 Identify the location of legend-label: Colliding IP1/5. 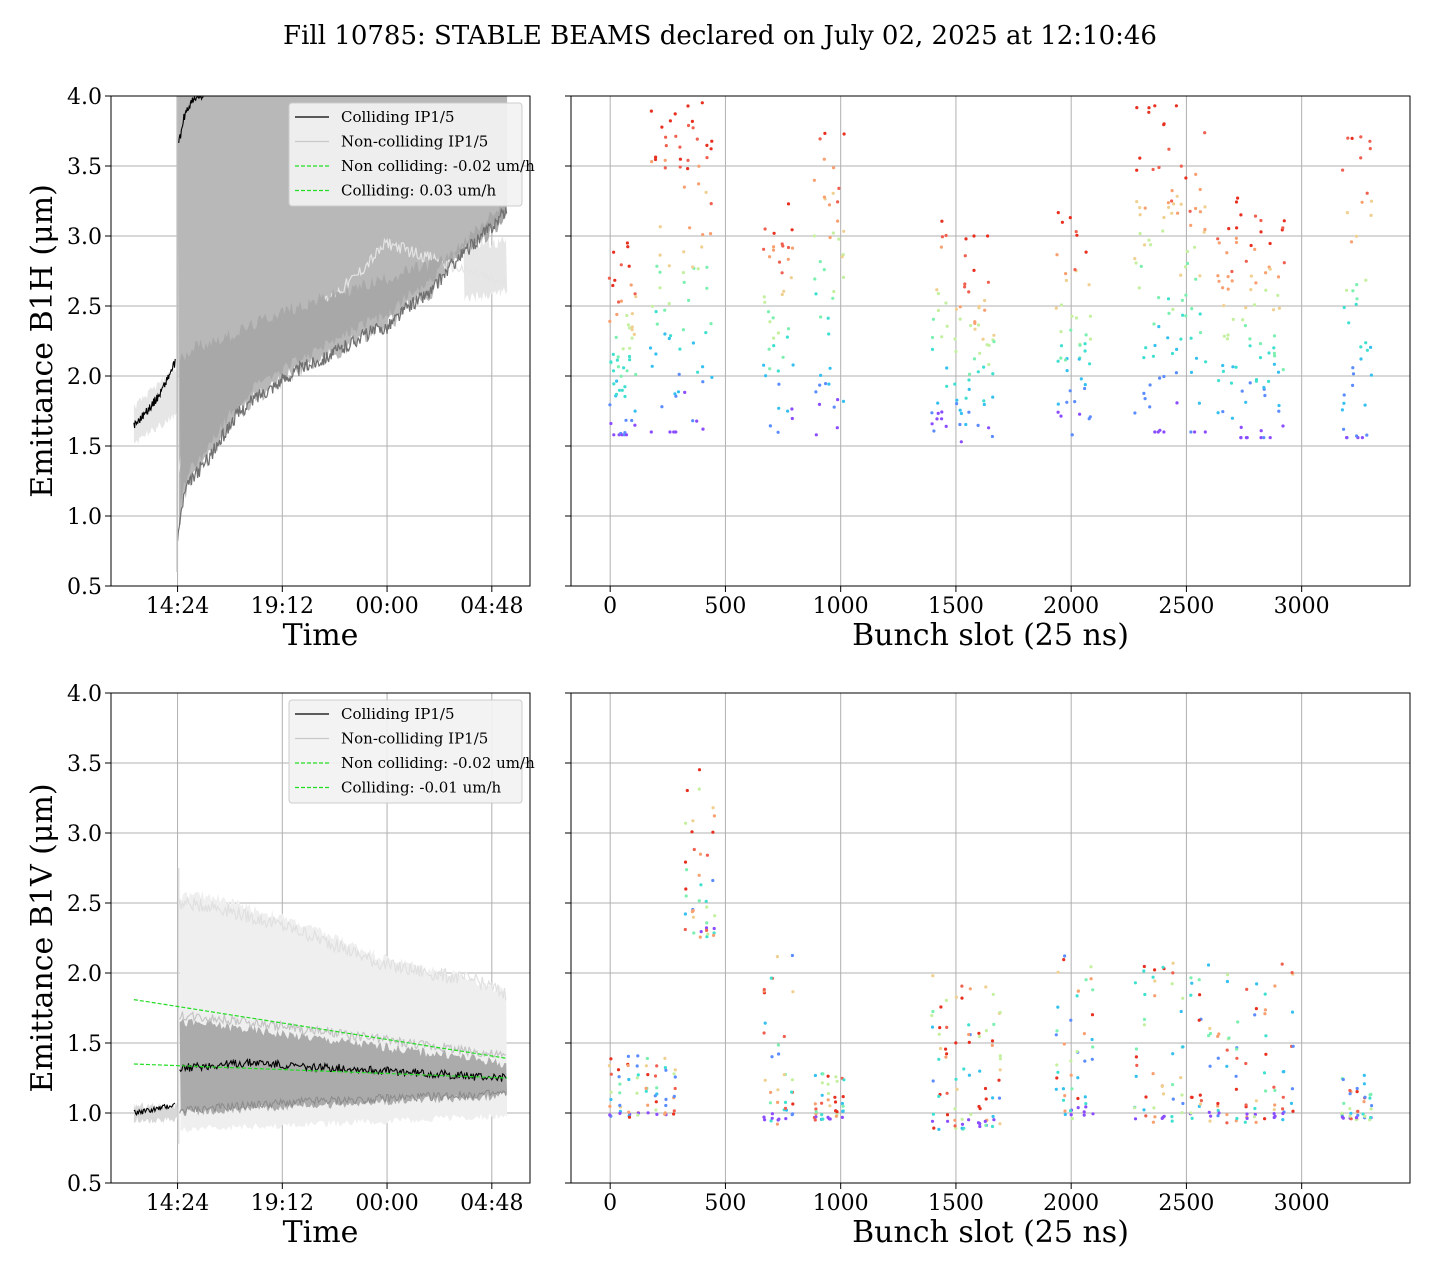
(398, 117).